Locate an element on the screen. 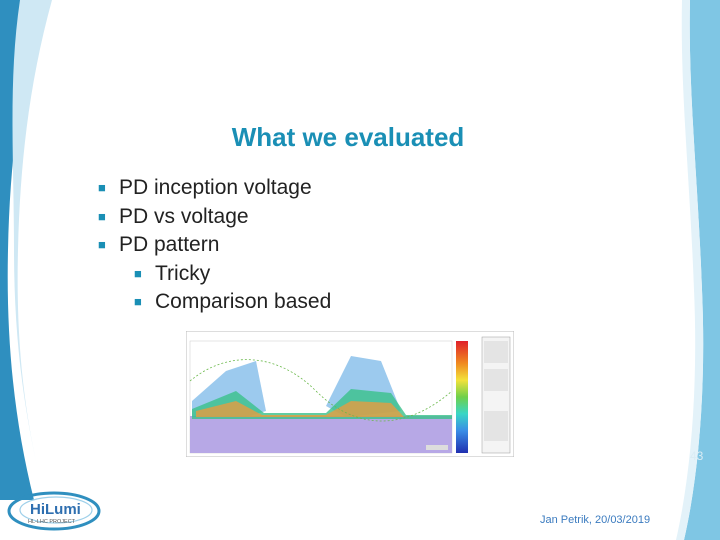 This screenshot has height=540, width=720. bullet-text: PD inception voltage is located at coordinates (215, 187).